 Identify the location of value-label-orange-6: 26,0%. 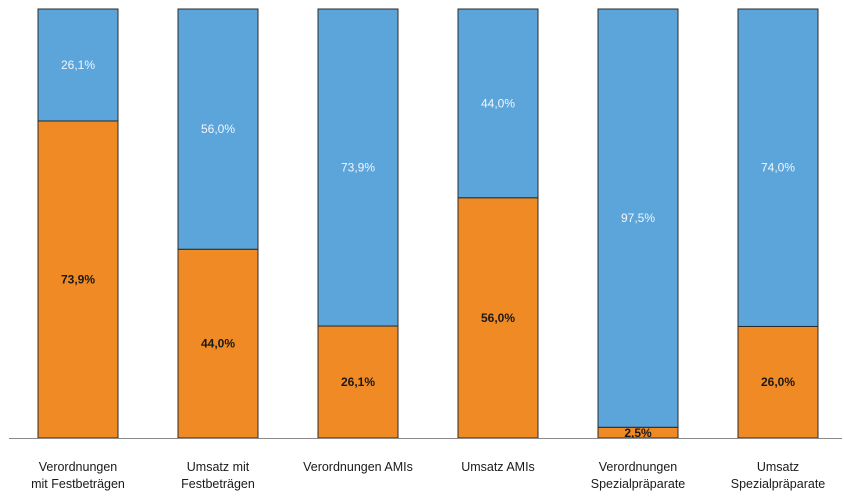
(778, 382).